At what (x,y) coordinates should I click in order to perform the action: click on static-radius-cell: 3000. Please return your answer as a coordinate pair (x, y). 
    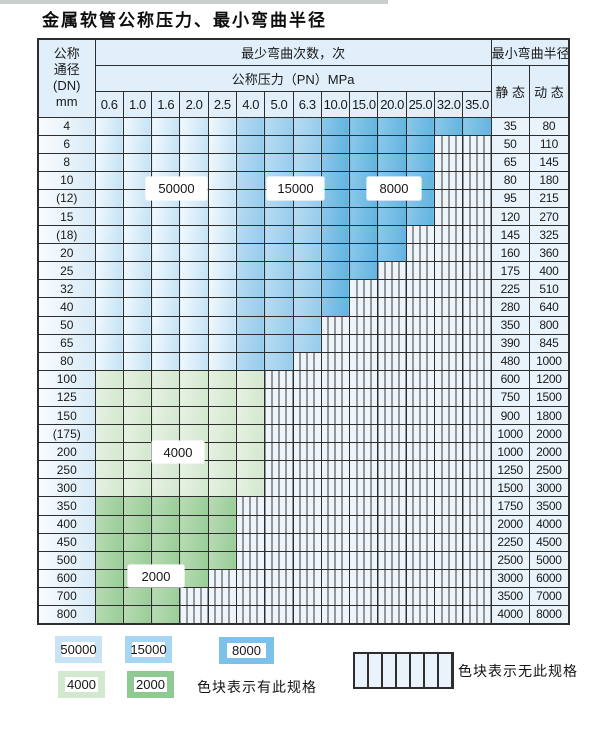
    Looking at the image, I should click on (510, 578).